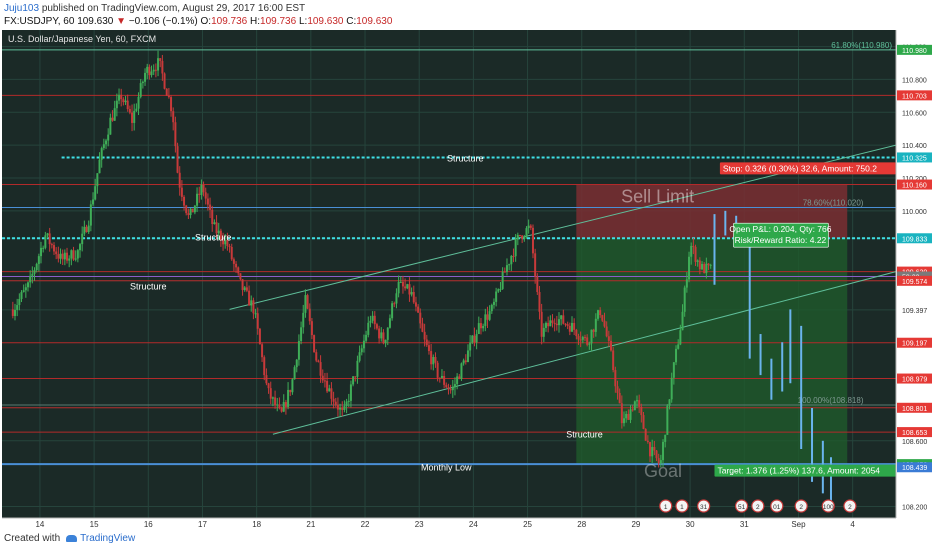 The image size is (932, 550). I want to click on annotation-structure-4: Structure, so click(584, 435).